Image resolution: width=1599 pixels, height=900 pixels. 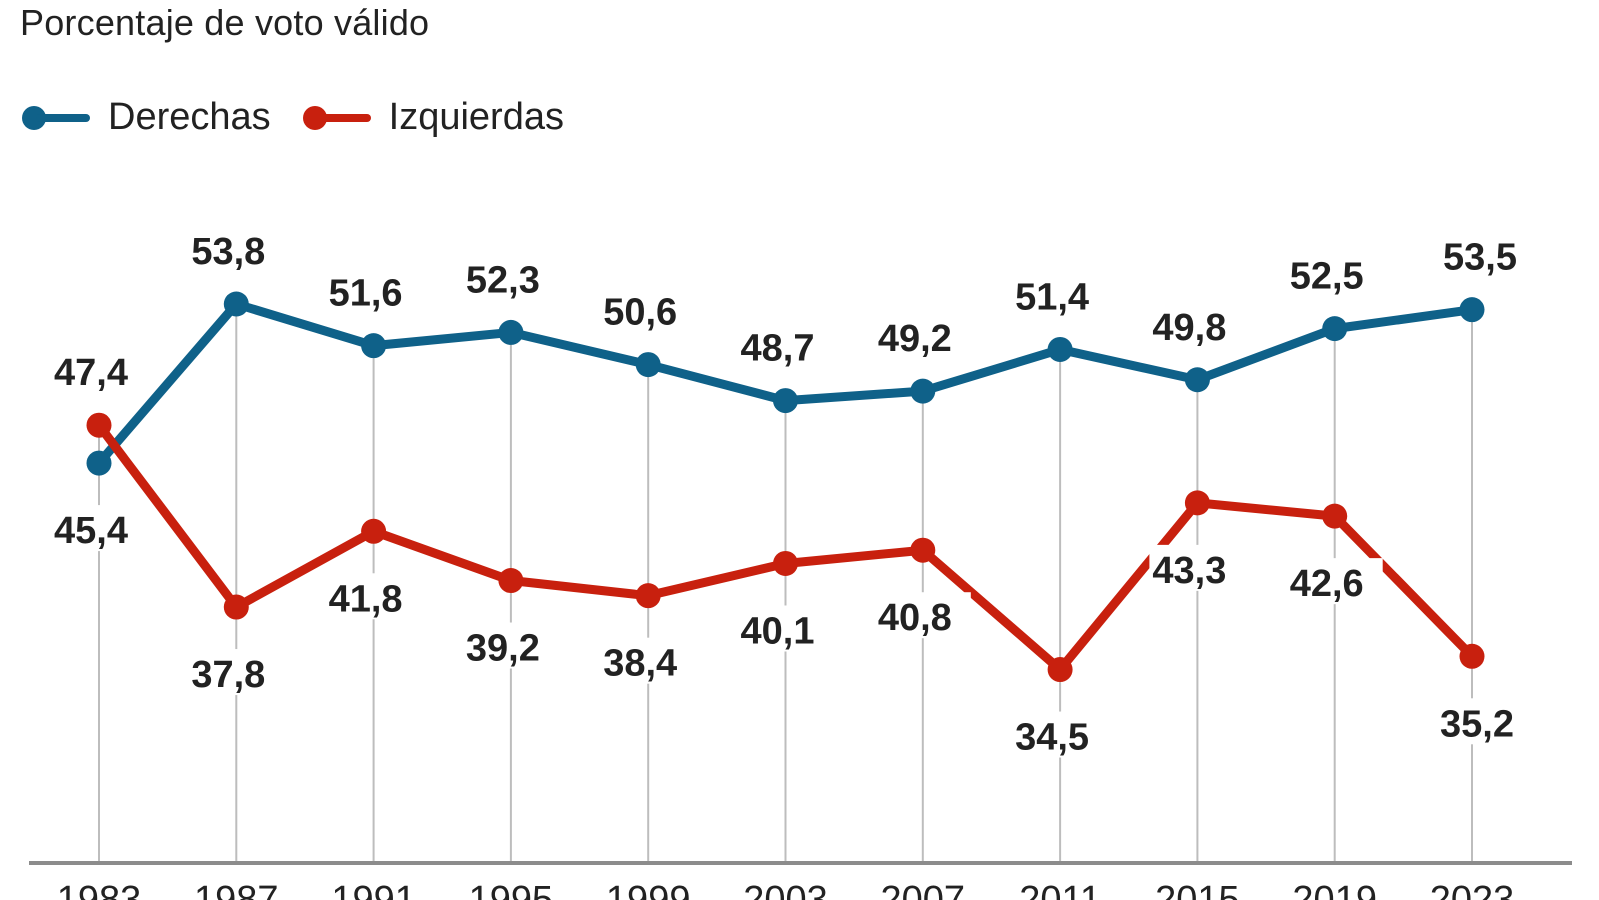 I want to click on value-label-derechas: 53,5, so click(x=1480, y=258).